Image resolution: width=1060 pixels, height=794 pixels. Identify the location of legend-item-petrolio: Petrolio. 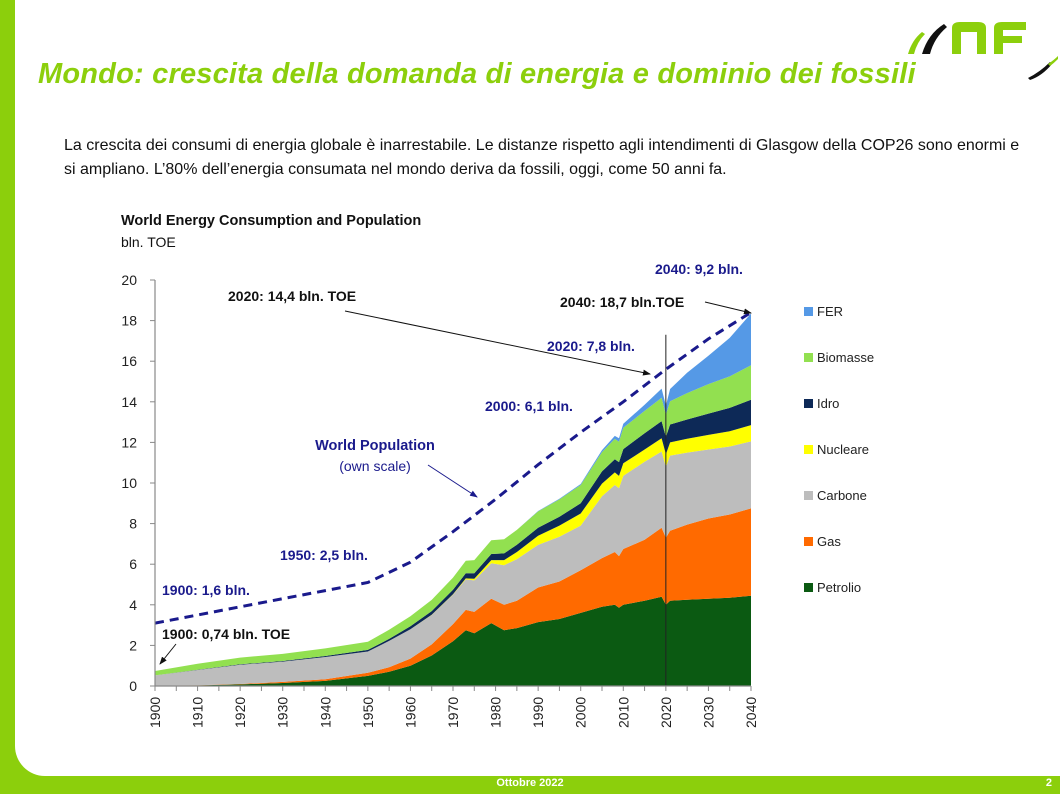
(832, 588).